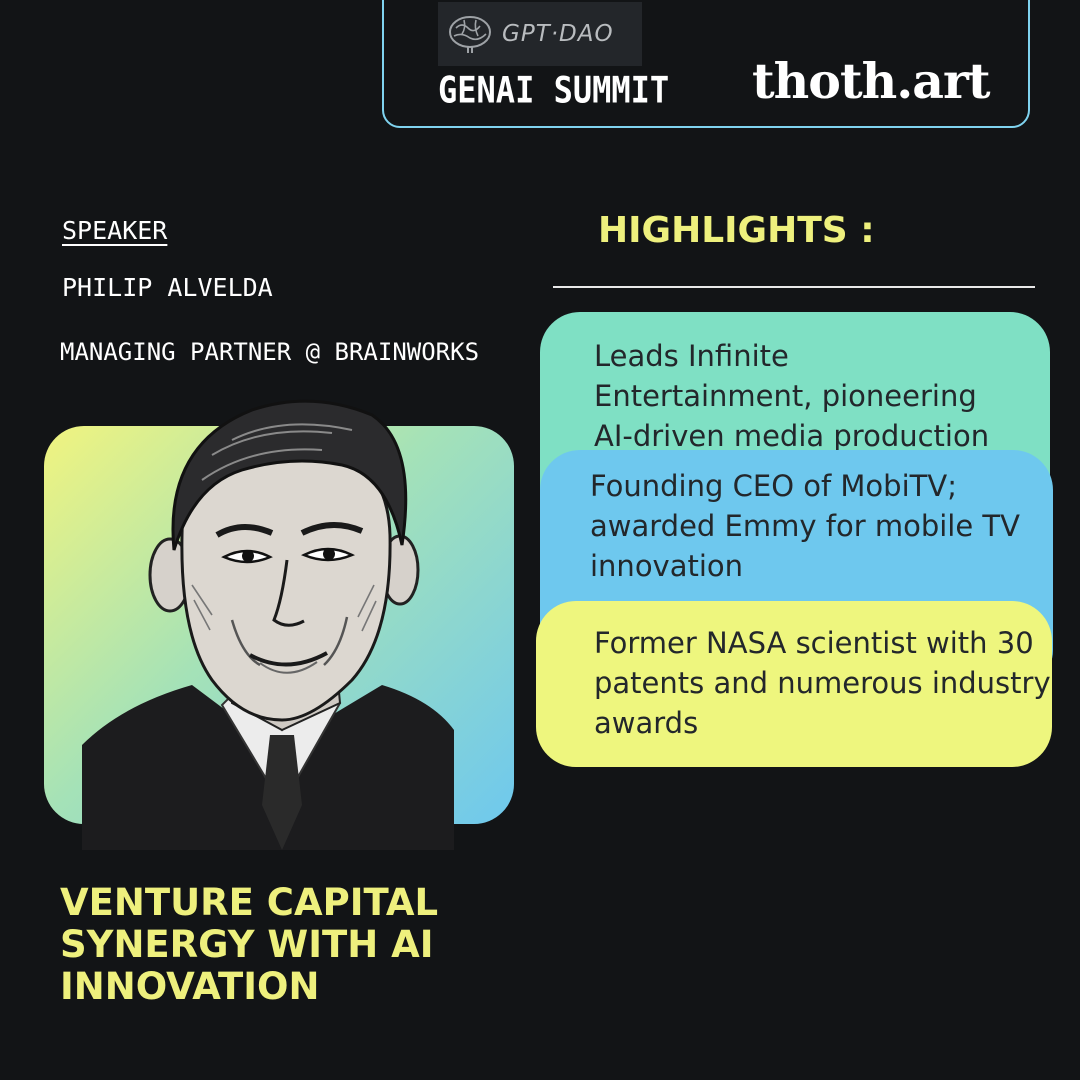 The image size is (1080, 1080). Describe the element at coordinates (805, 526) in the screenshot. I see `highlight-line: awarded Emmy for mobile TV` at that location.